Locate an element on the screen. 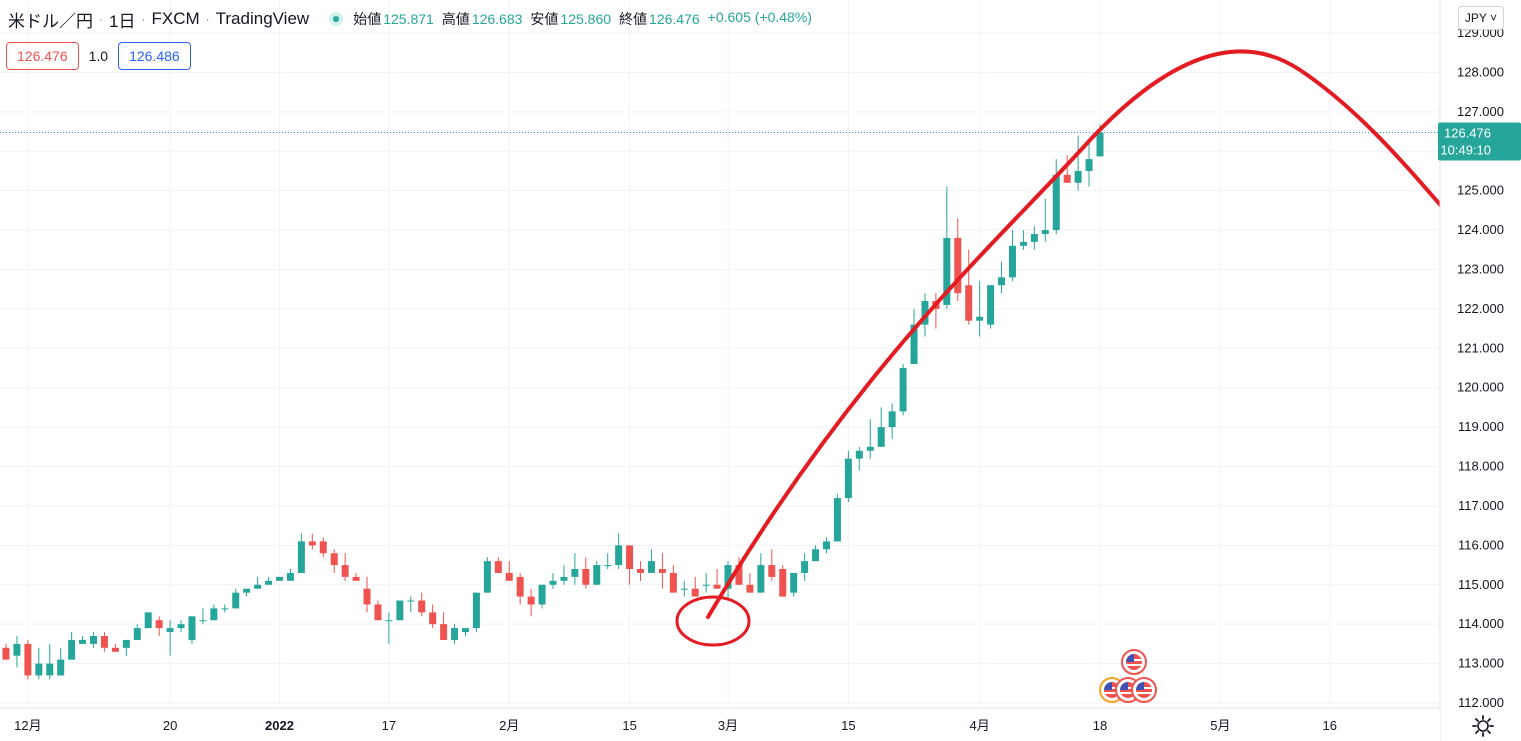 The width and height of the screenshot is (1521, 741). quantity-value: 1.0 is located at coordinates (98, 56).